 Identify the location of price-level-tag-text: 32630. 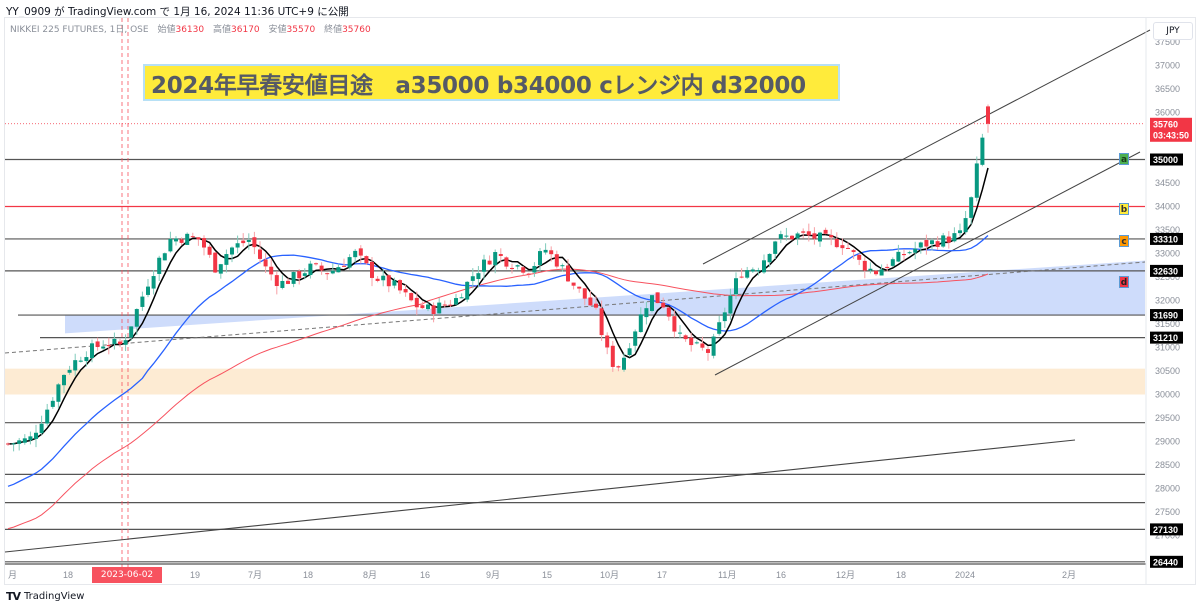
(1165, 271).